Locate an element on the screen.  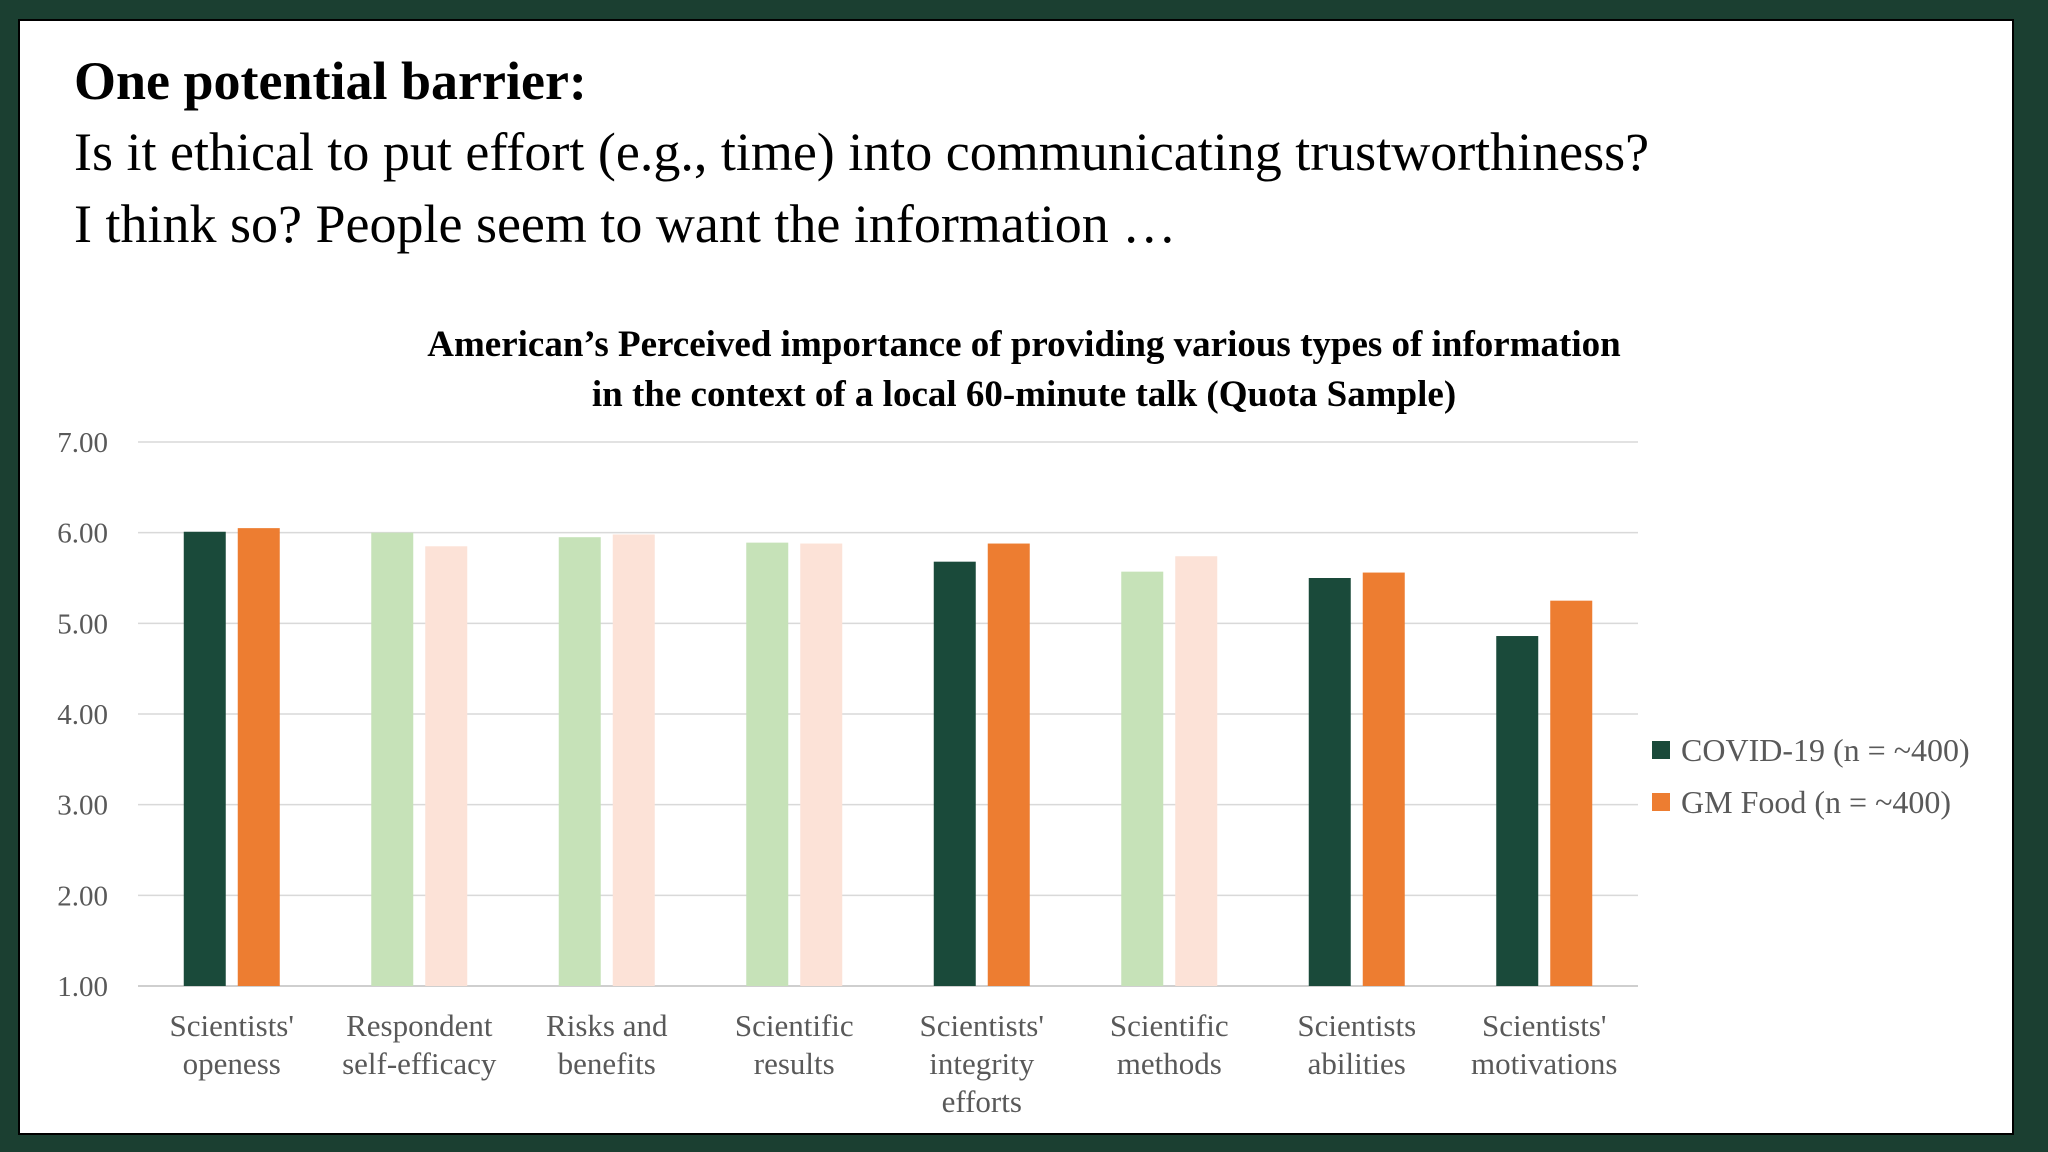
category-label: Scientists' openess is located at coordinates (232, 1044).